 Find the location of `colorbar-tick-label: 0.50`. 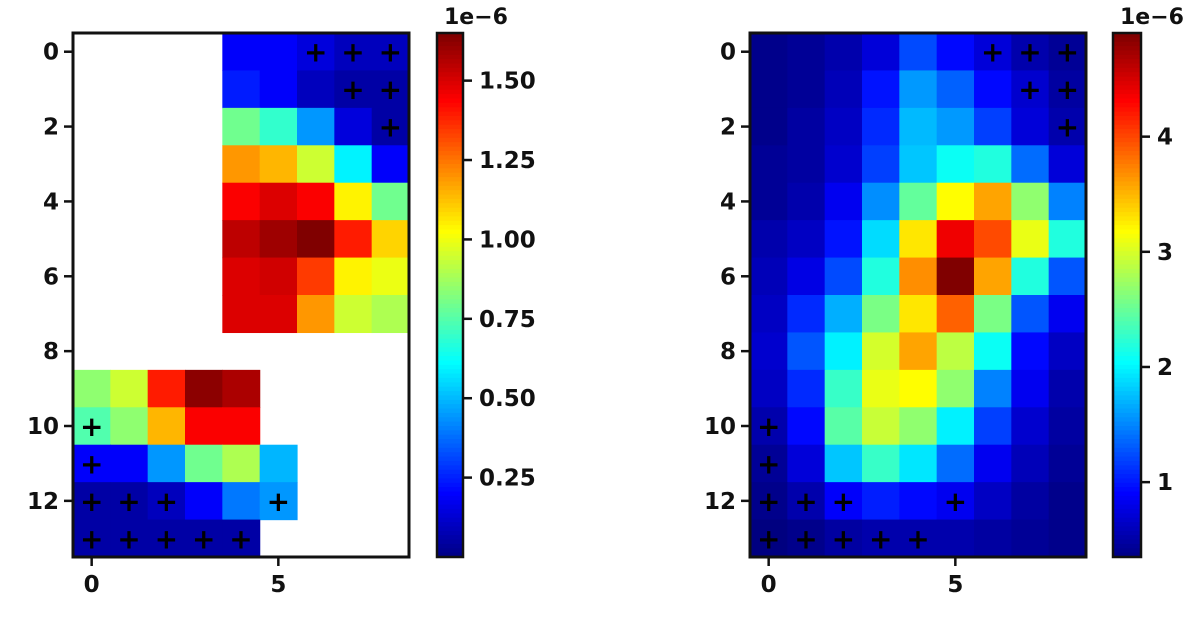

colorbar-tick-label: 0.50 is located at coordinates (507, 399).